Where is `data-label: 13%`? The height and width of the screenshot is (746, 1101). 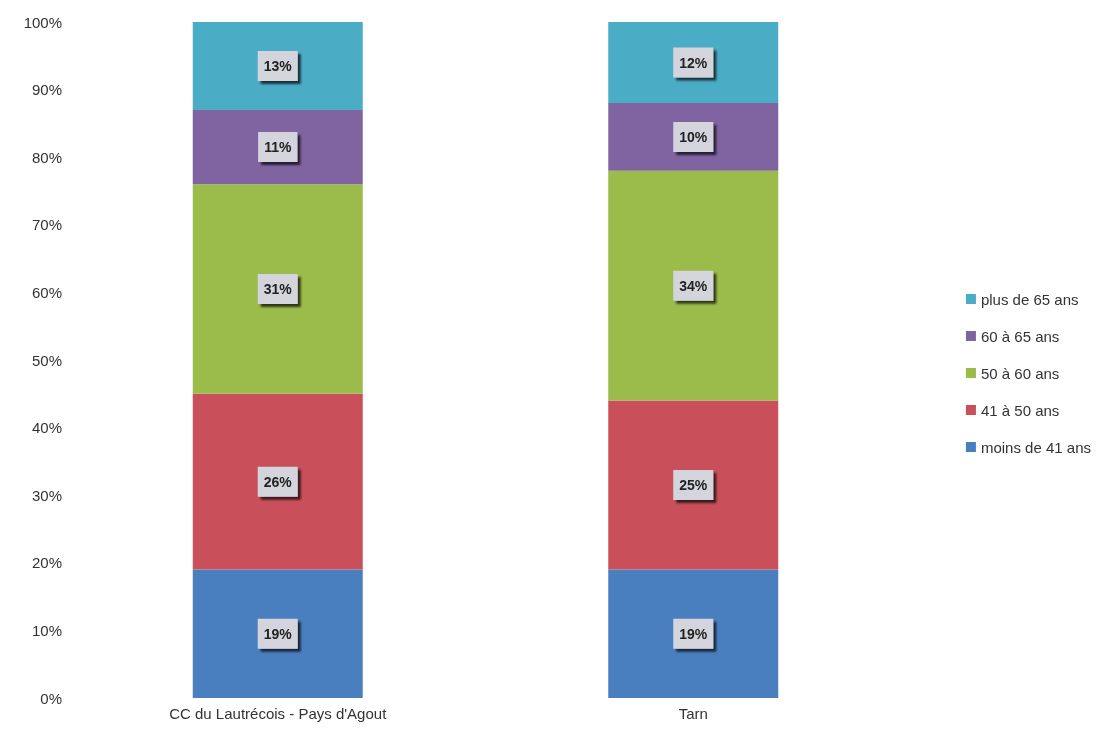 data-label: 13% is located at coordinates (278, 65).